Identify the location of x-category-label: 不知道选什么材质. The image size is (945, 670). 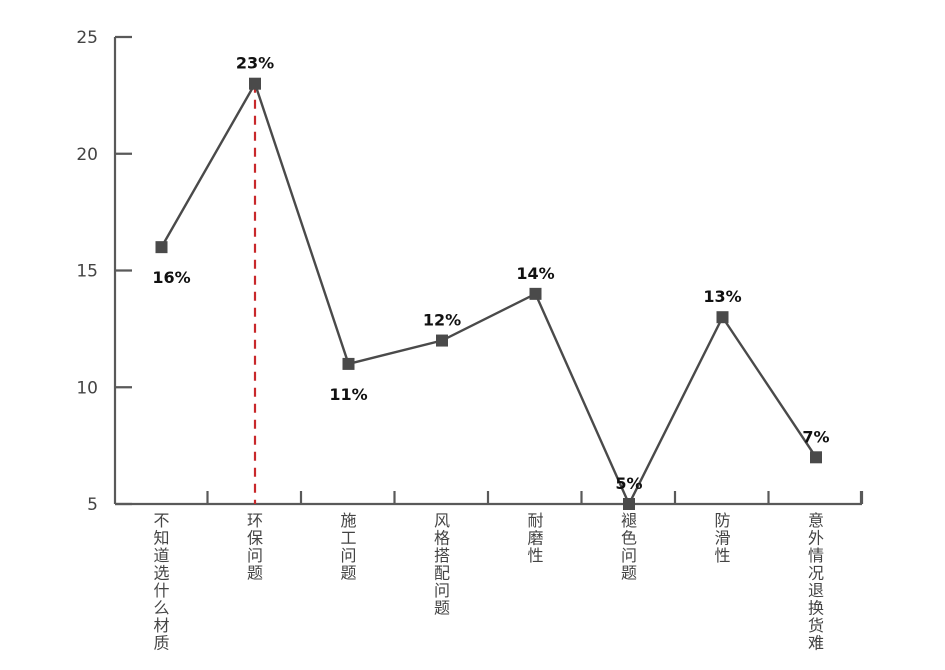
(161, 582).